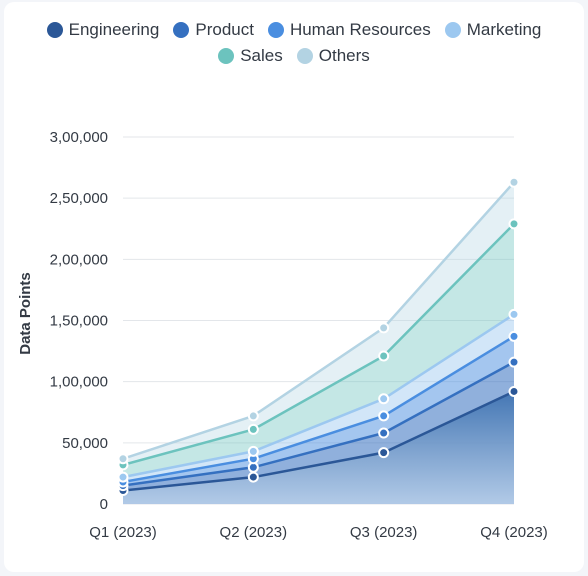  I want to click on legend-label: Marketing, so click(504, 29).